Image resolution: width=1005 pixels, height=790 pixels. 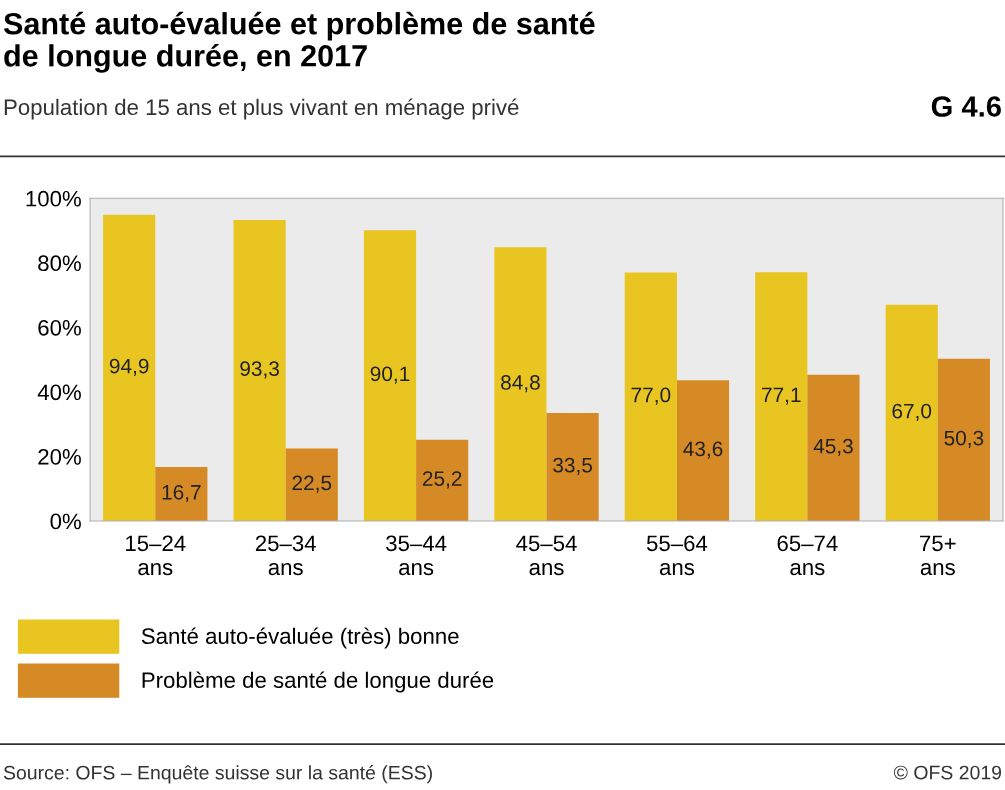 What do you see at coordinates (59, 392) in the screenshot?
I see `y-tick-label: 40%` at bounding box center [59, 392].